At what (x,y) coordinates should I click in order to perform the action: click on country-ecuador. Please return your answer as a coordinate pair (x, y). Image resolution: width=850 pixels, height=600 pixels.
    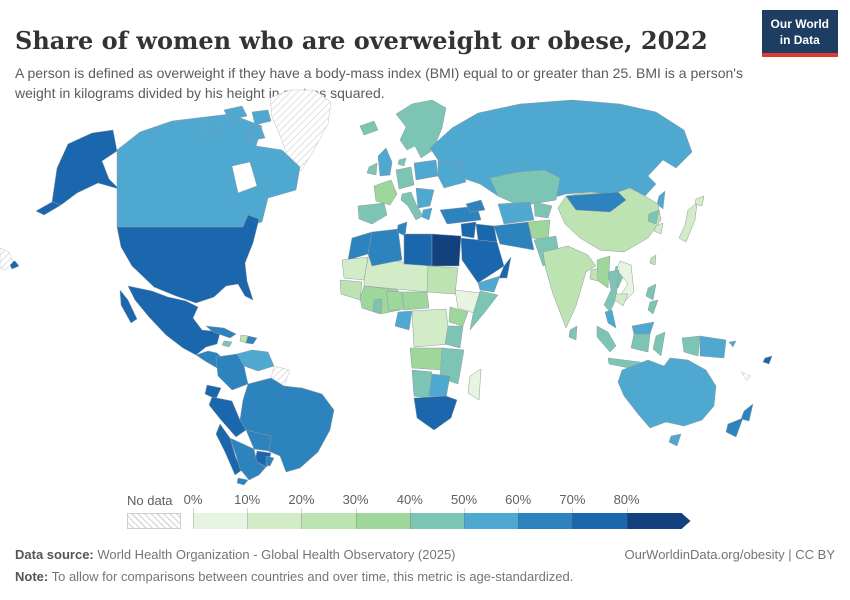
    Looking at the image, I should click on (213, 392).